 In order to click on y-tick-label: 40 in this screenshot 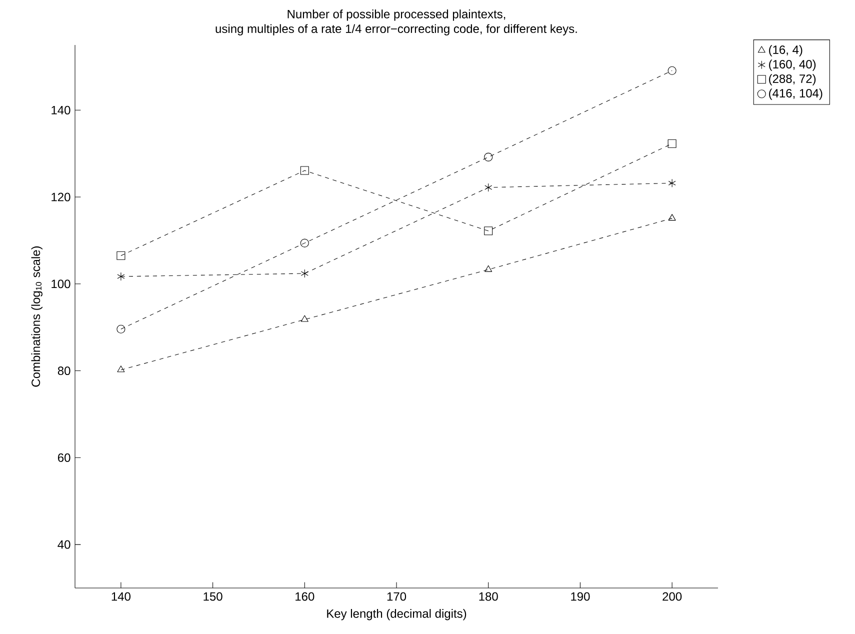, I will do `click(64, 544)`.